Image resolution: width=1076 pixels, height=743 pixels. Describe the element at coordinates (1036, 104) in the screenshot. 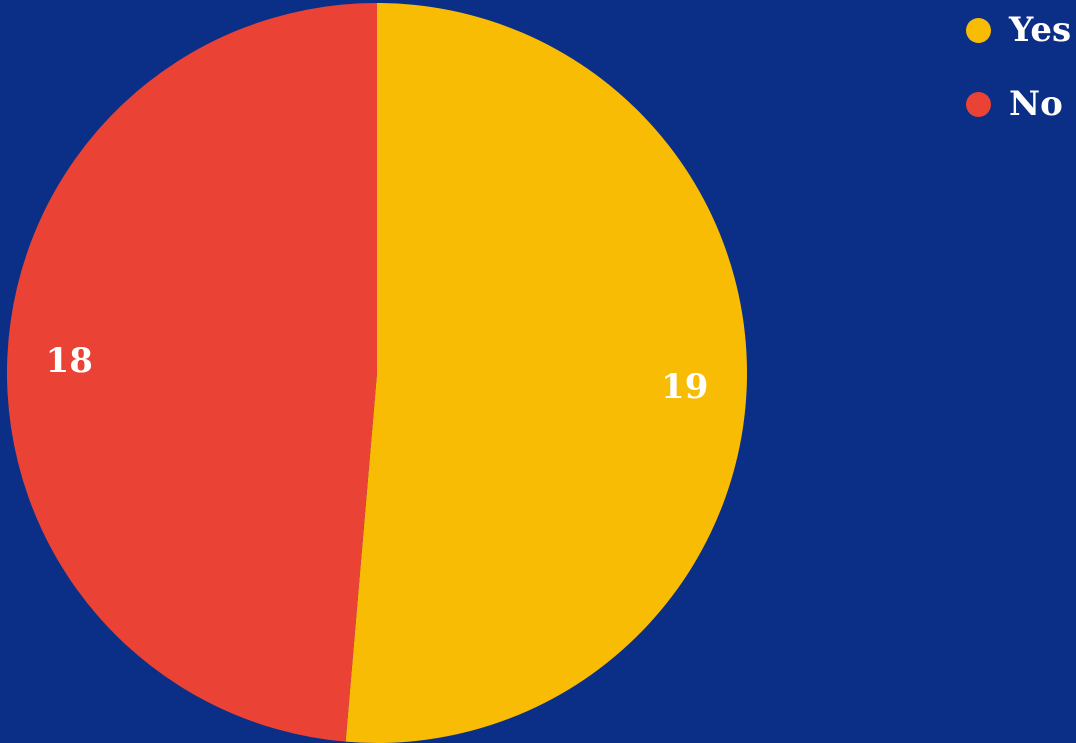

I see `legend-label-no: No` at that location.